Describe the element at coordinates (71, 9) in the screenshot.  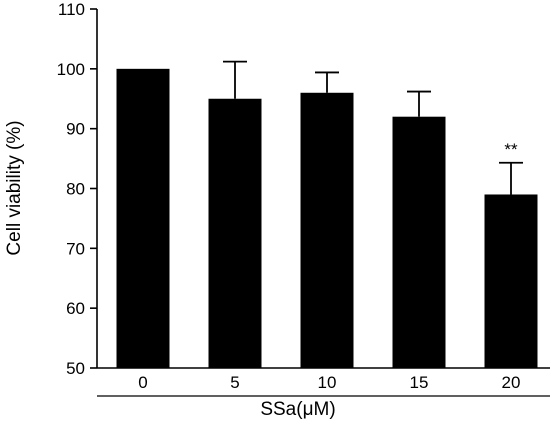
I see `y-tick-label: 110` at that location.